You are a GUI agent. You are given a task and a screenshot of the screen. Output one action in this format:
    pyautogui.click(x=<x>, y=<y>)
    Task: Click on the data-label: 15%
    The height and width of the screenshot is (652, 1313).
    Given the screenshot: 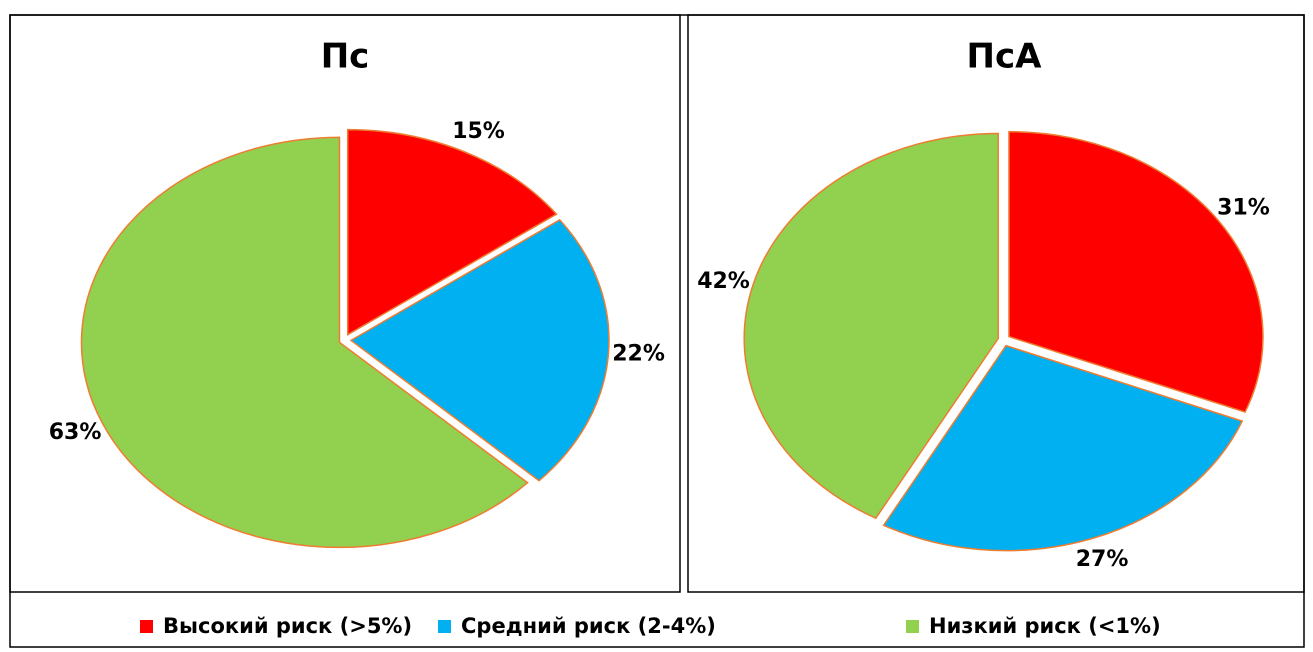 What is the action you would take?
    pyautogui.click(x=478, y=131)
    